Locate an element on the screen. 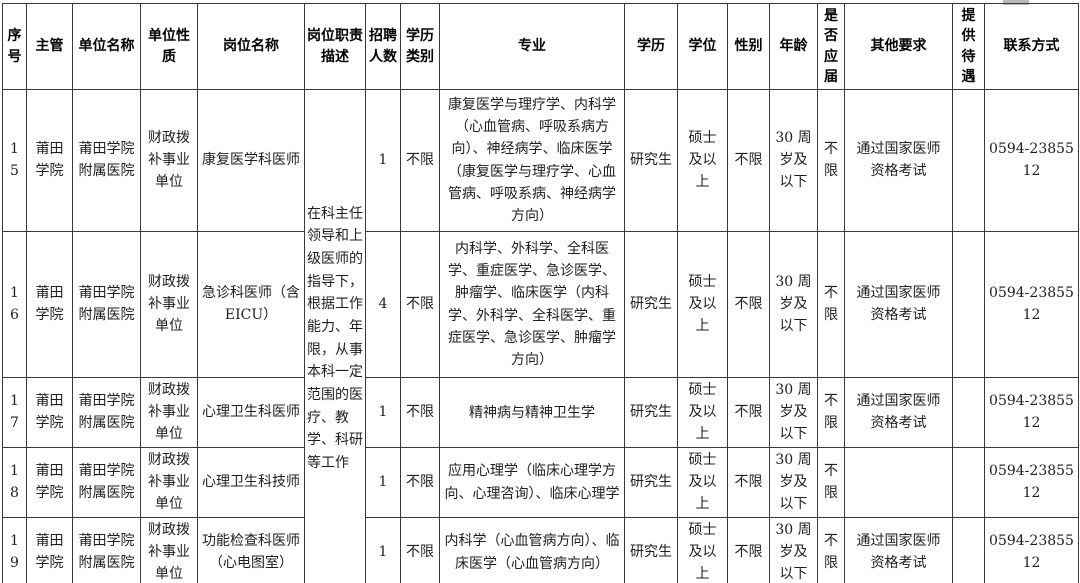  cell-position-name: 心理卫生科技师 is located at coordinates (251, 483).